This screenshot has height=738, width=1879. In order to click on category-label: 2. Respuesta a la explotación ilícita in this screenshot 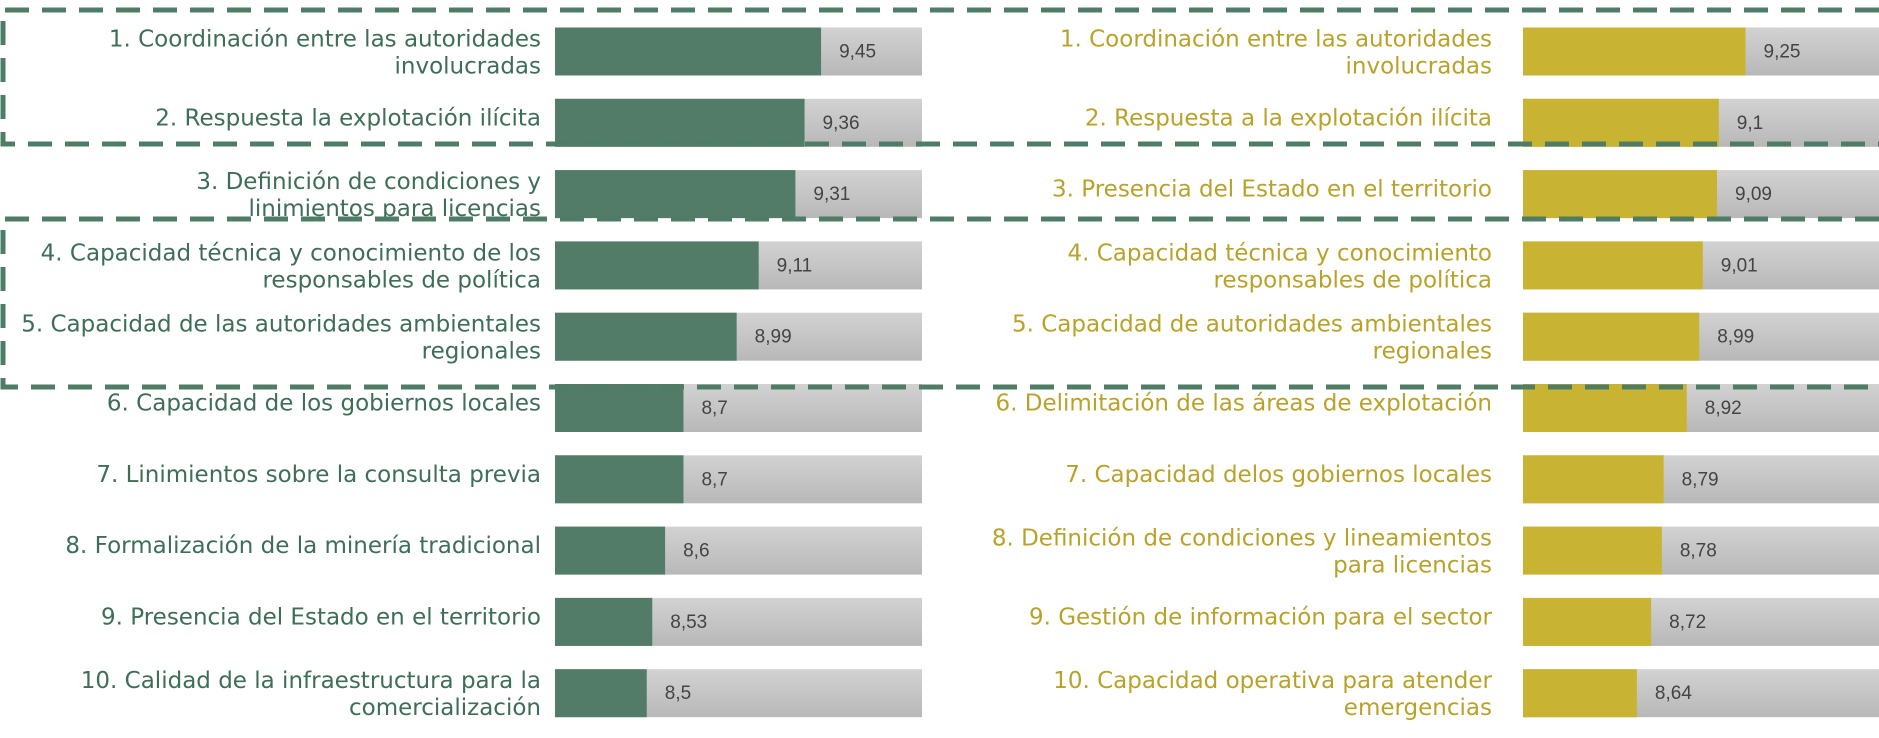, I will do `click(1288, 118)`.